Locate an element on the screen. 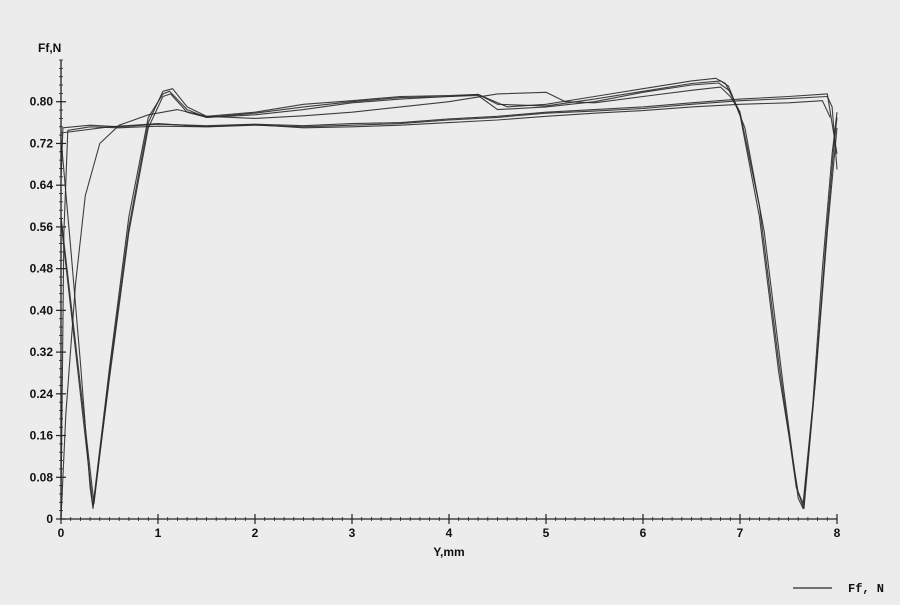 The height and width of the screenshot is (605, 900). x-tick-label: 8 is located at coordinates (837, 533).